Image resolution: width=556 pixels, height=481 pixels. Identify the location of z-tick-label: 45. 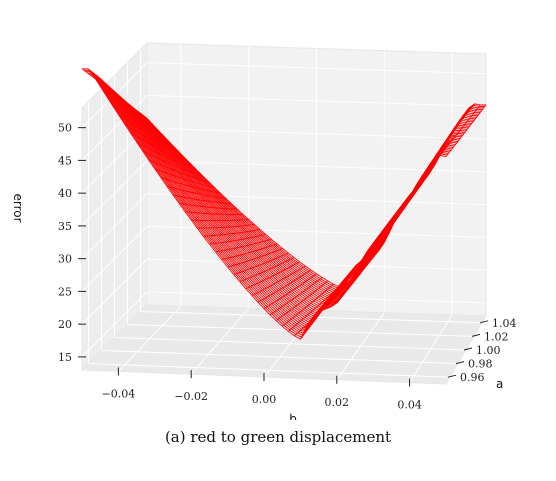
(65, 160).